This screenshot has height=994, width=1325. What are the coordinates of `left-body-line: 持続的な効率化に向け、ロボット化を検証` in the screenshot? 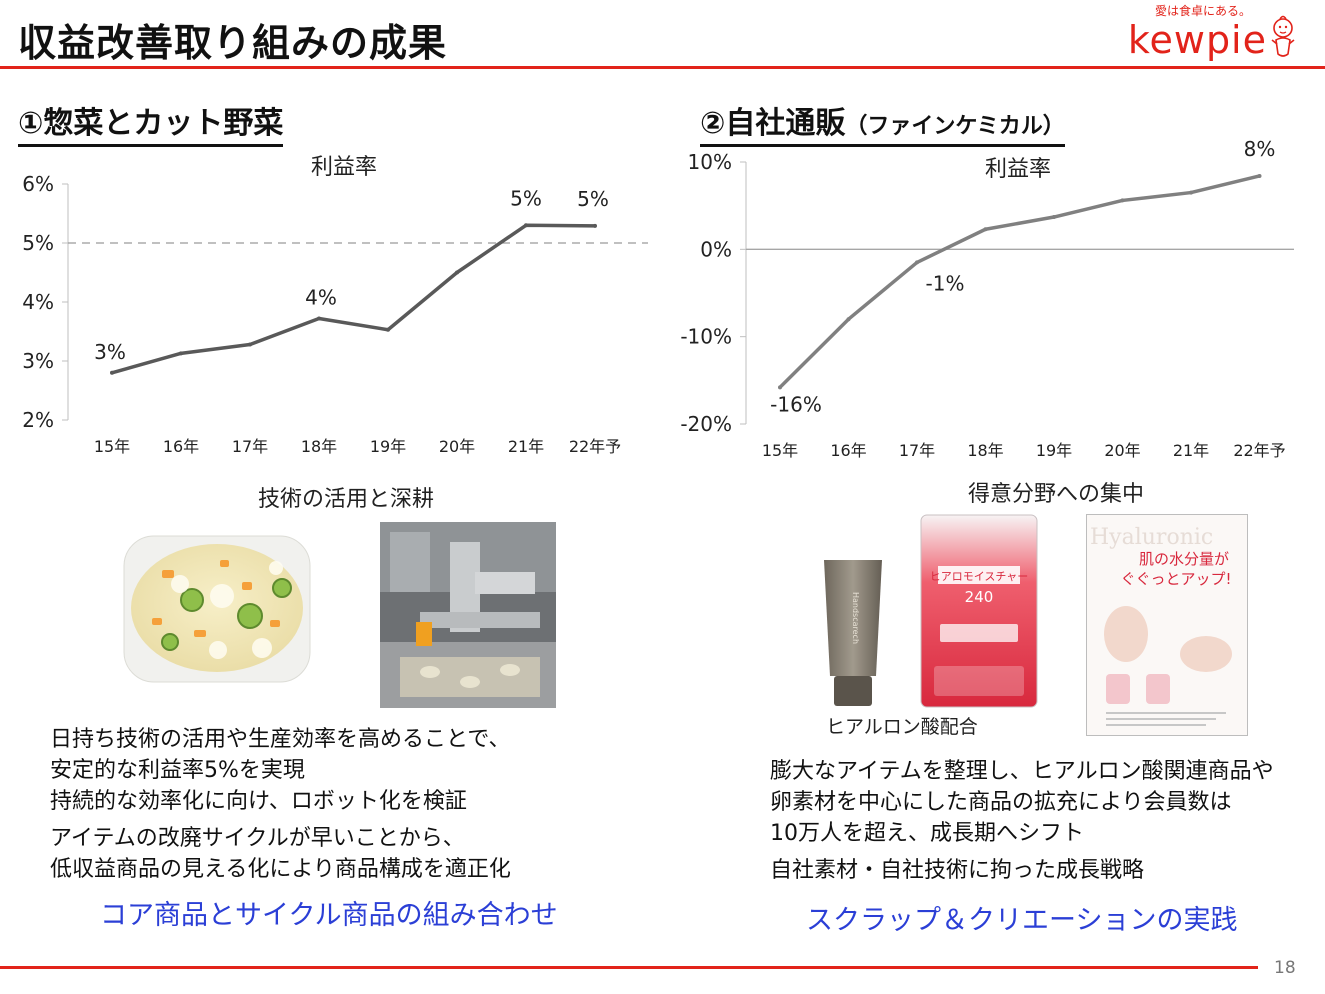 It's located at (258, 801).